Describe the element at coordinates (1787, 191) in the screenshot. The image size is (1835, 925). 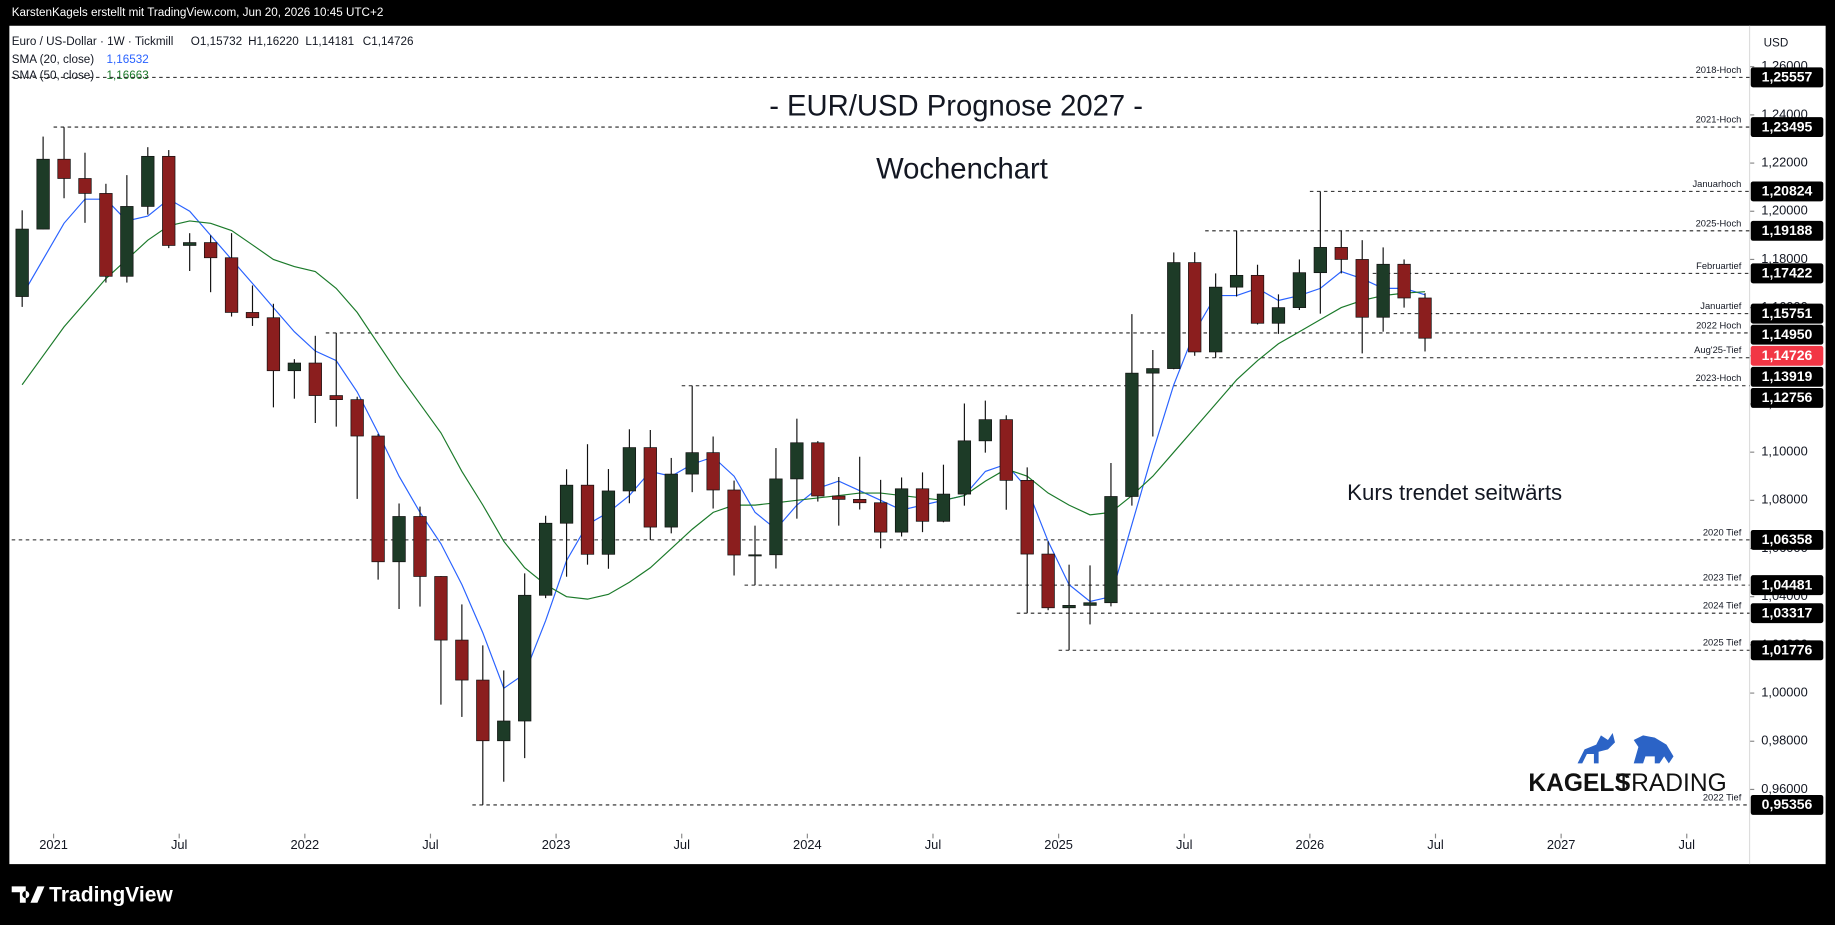
I see `price-box-label: 1,20824` at that location.